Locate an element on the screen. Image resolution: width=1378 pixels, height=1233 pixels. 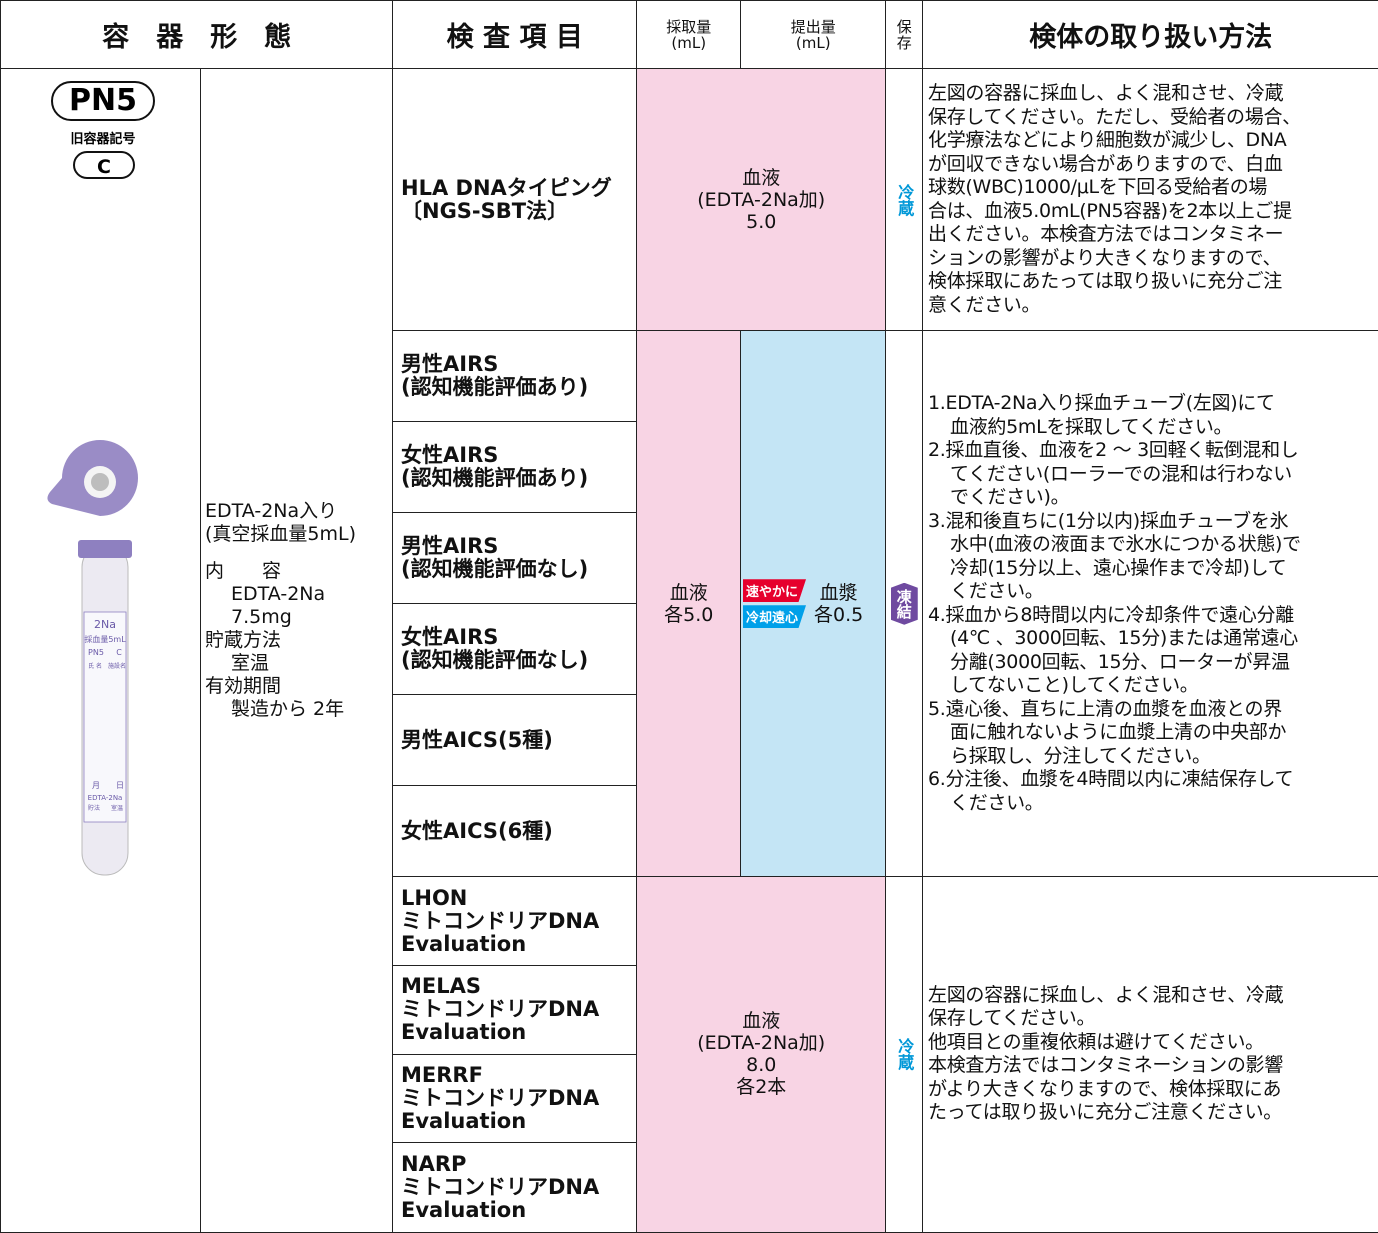
handling-line: 6.分注後、血漿を4時間以内に凍結保存して is located at coordinates (1111, 779).